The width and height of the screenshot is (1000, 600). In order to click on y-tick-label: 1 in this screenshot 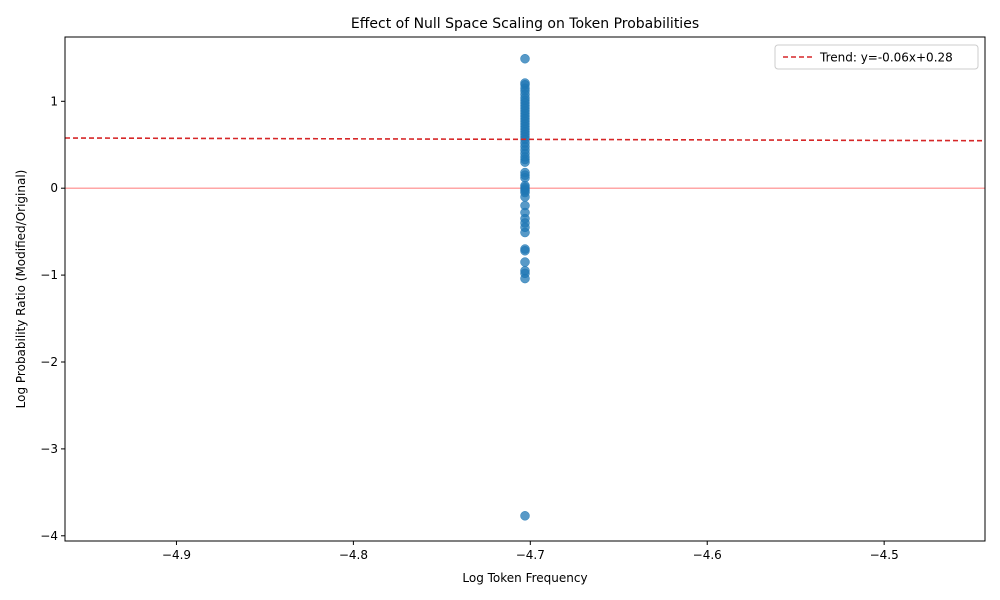, I will do `click(54, 101)`.